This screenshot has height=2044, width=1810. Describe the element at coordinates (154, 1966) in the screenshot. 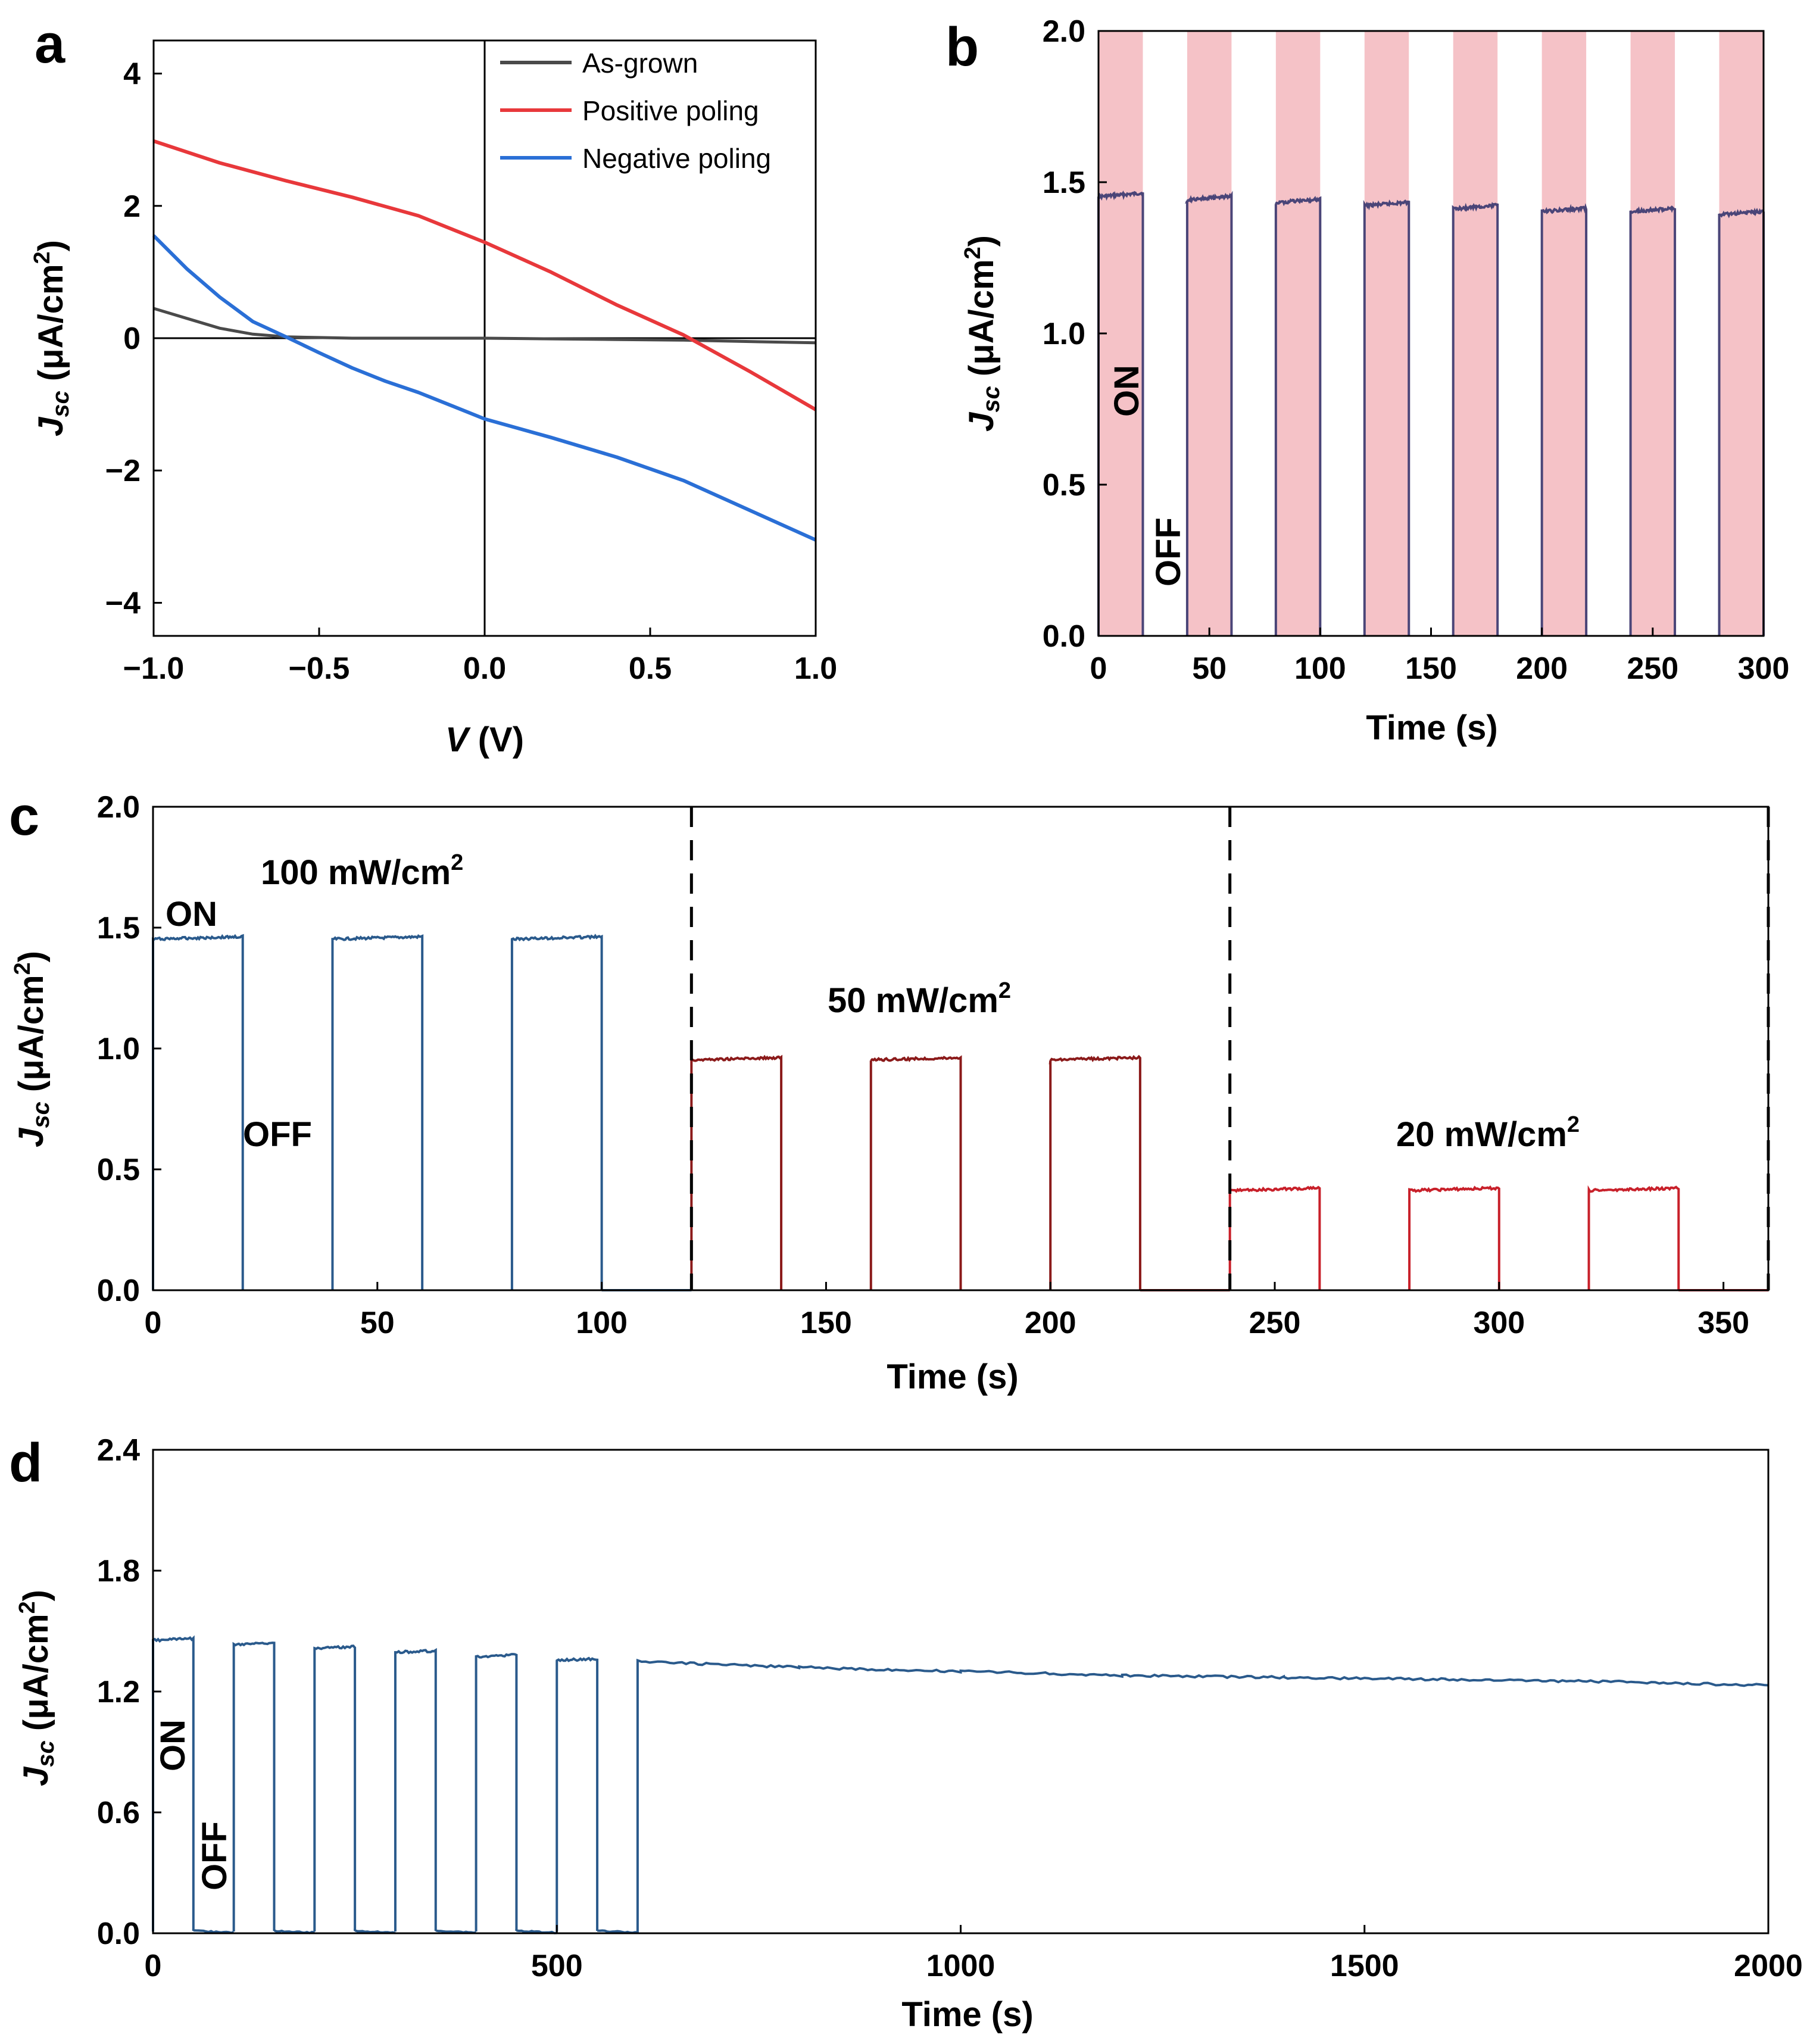

I see `panel-d-xtick-label: 0` at that location.